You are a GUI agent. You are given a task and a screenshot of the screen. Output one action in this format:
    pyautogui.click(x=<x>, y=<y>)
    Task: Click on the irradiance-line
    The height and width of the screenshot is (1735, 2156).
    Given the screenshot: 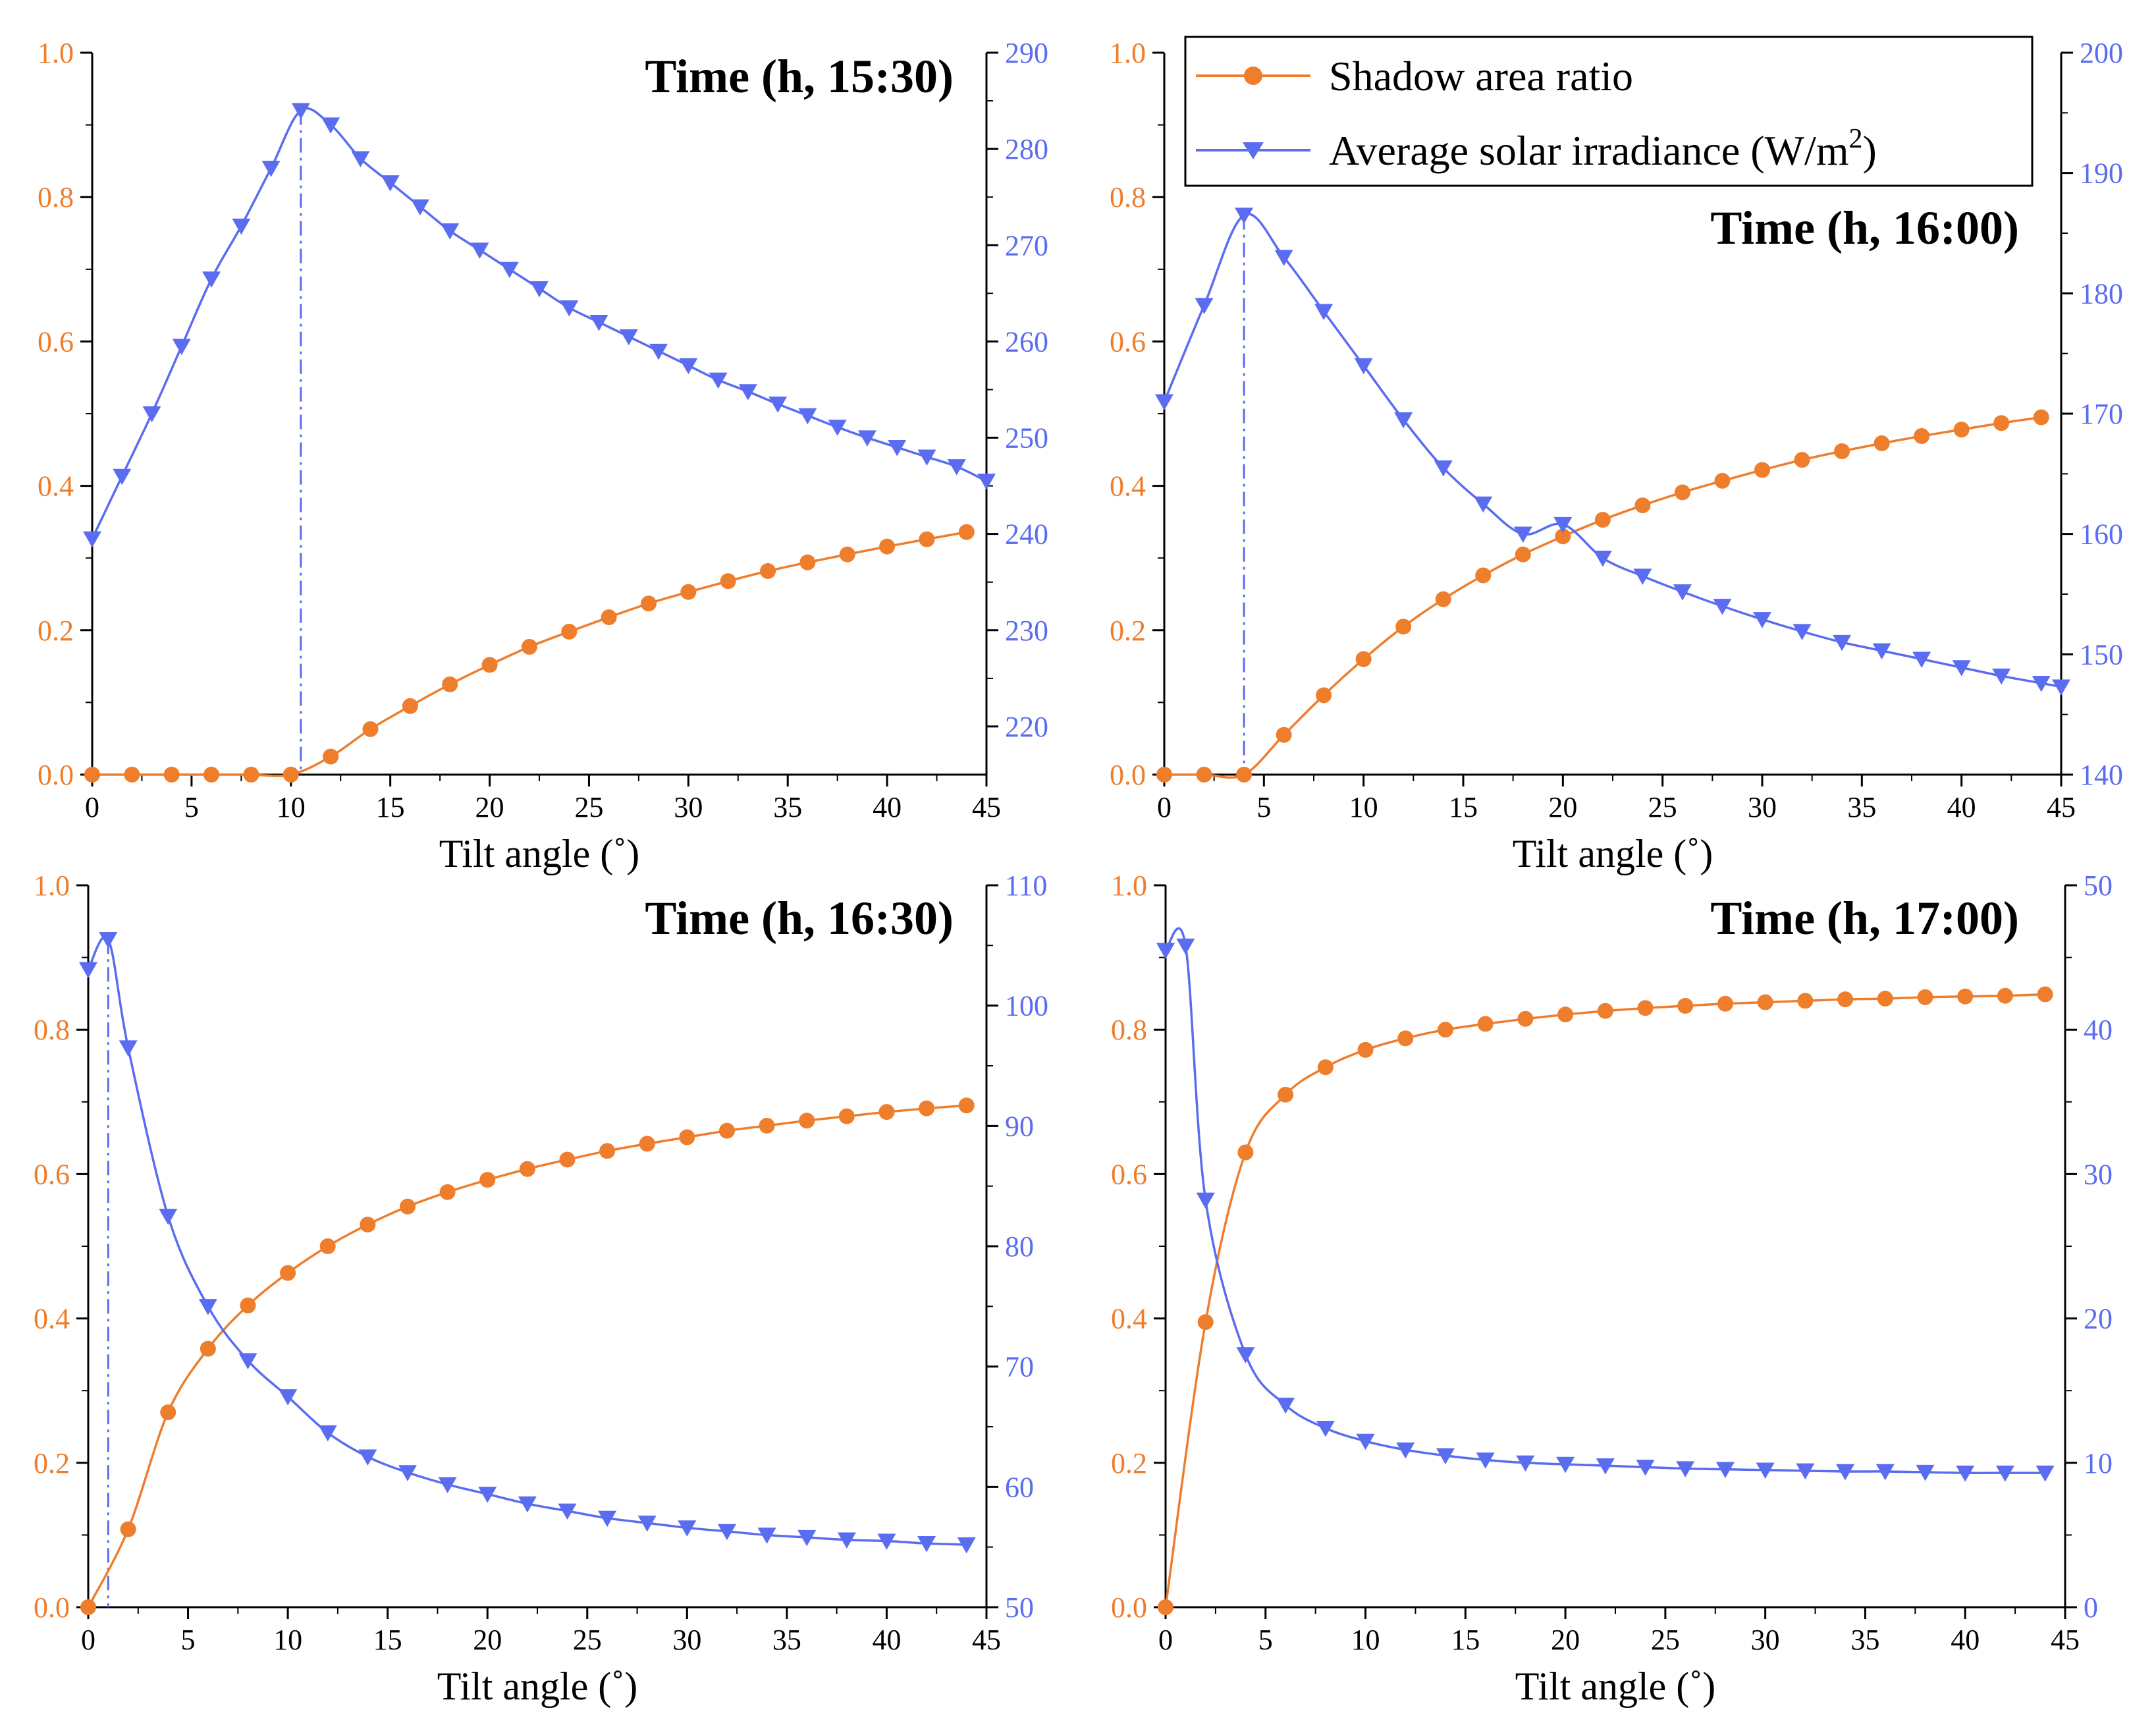 What is the action you would take?
    pyautogui.click(x=539, y=323)
    